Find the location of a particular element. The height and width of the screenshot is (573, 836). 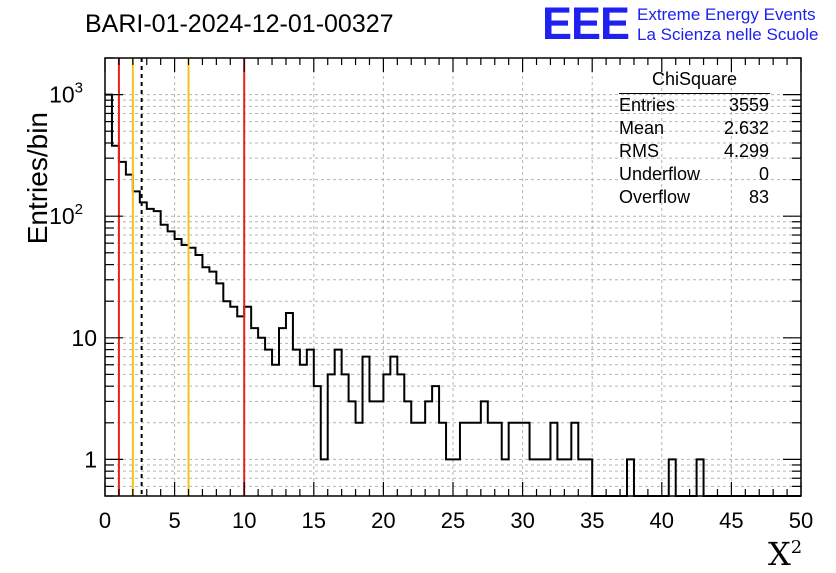

y-tick-exponent: 2 is located at coordinates (79, 209).